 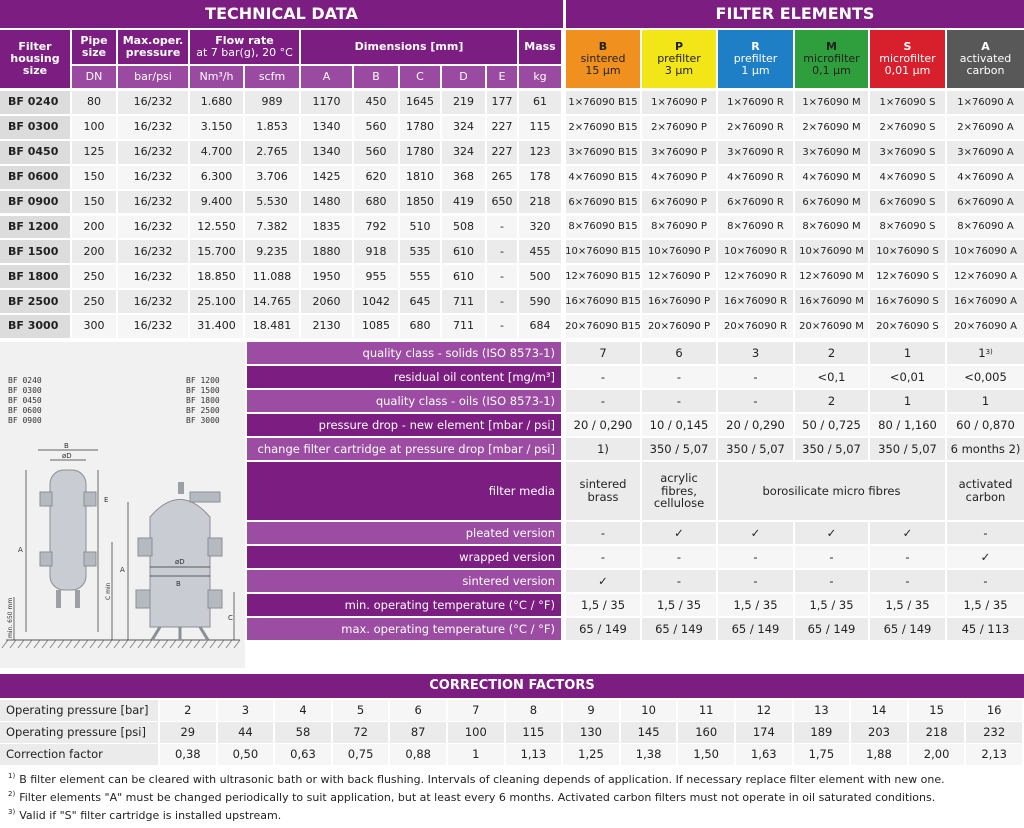 I want to click on data-cell: 1340, so click(x=326, y=152).